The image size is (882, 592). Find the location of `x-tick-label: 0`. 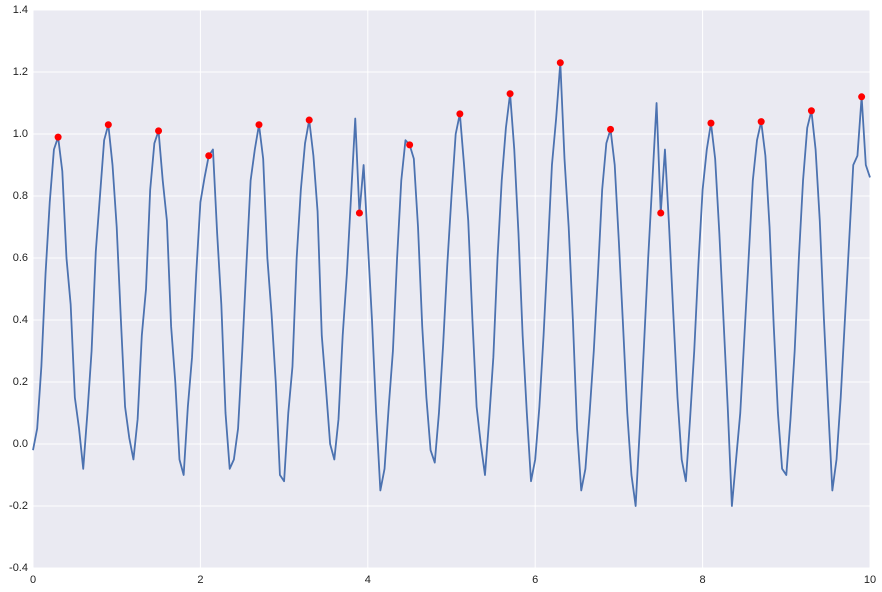

x-tick-label: 0 is located at coordinates (33, 580).